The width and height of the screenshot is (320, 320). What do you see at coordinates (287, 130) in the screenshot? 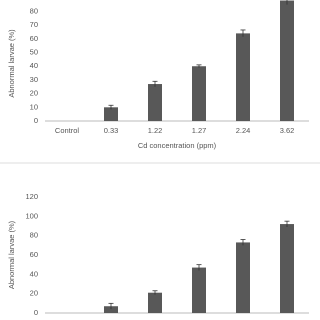
I see `x-tick-label: 3.62` at bounding box center [287, 130].